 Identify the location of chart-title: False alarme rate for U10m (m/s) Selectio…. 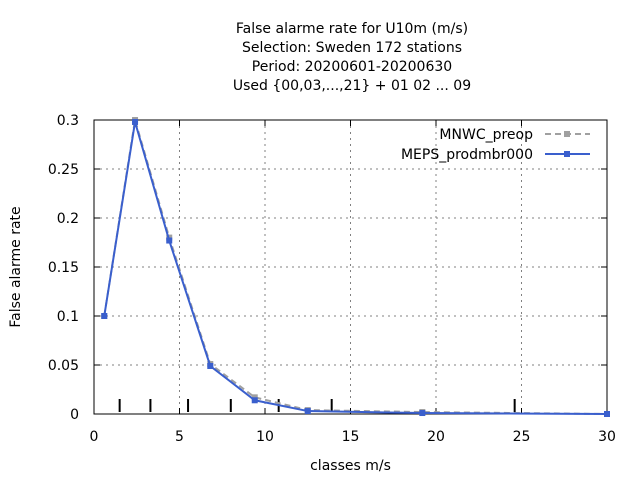
(352, 57).